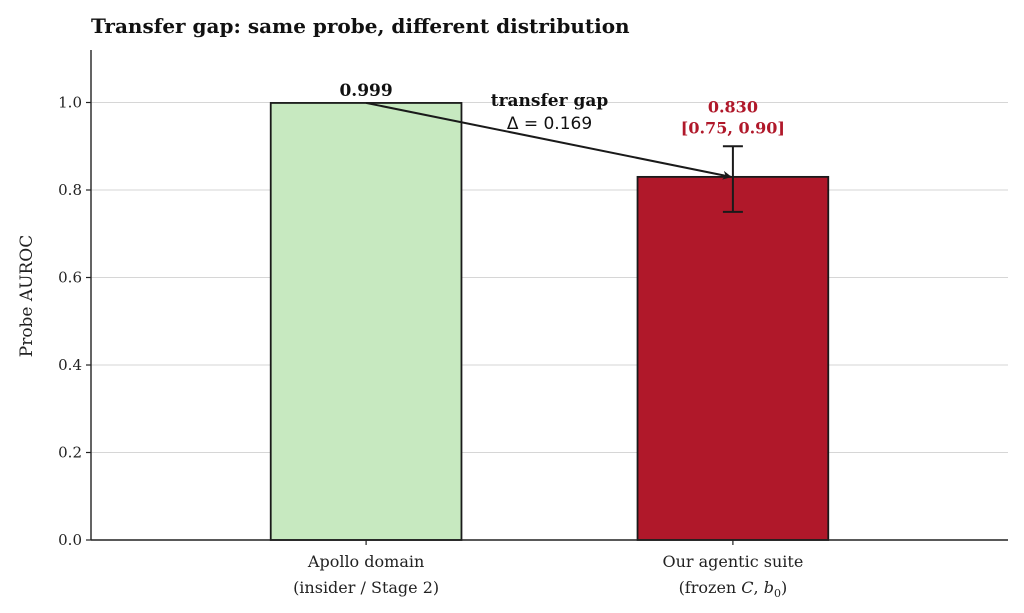 This screenshot has height=613, width=1024. I want to click on x-tick-label: Apollo domain, so click(365, 561).